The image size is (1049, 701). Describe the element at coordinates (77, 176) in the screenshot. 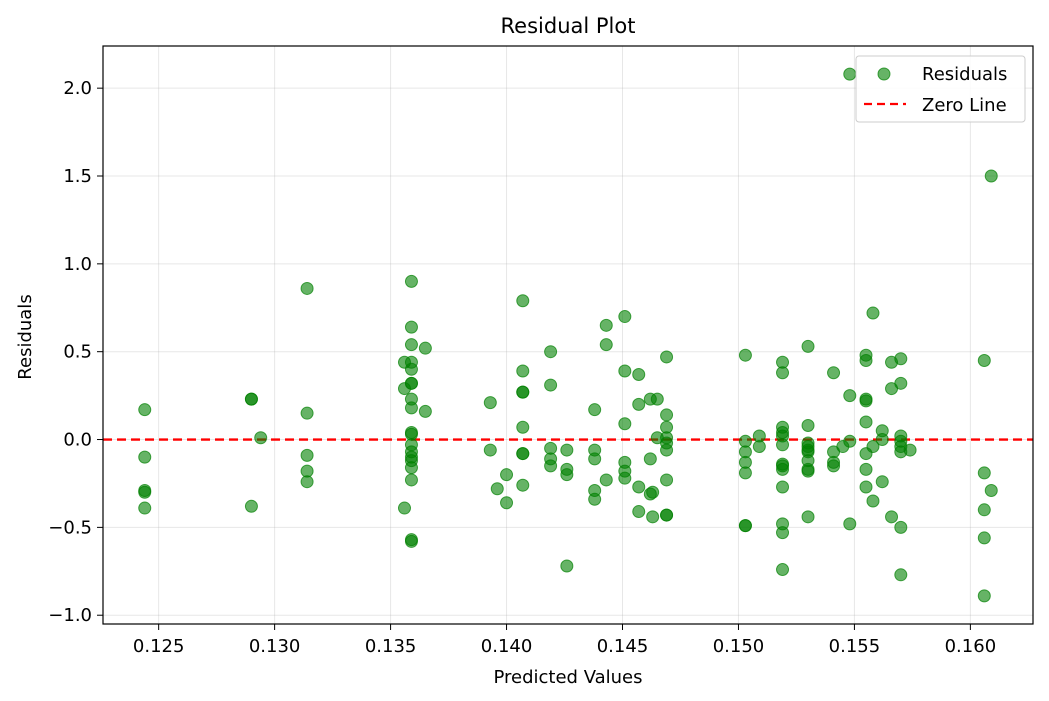

I see `y-tick-label: 1.5` at that location.